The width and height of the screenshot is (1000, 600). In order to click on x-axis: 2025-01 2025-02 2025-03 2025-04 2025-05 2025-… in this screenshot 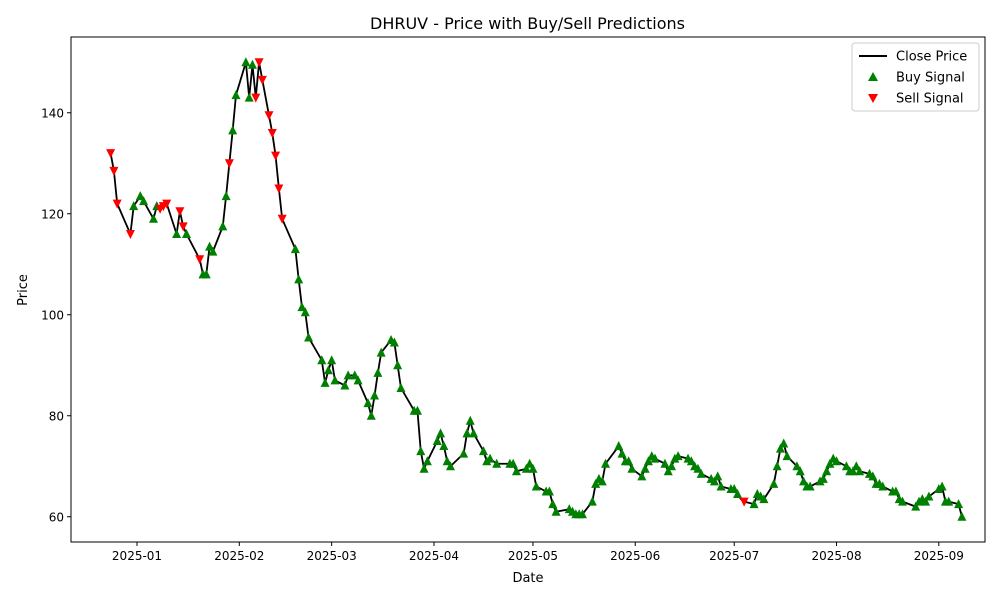, I will do `click(538, 552)`.